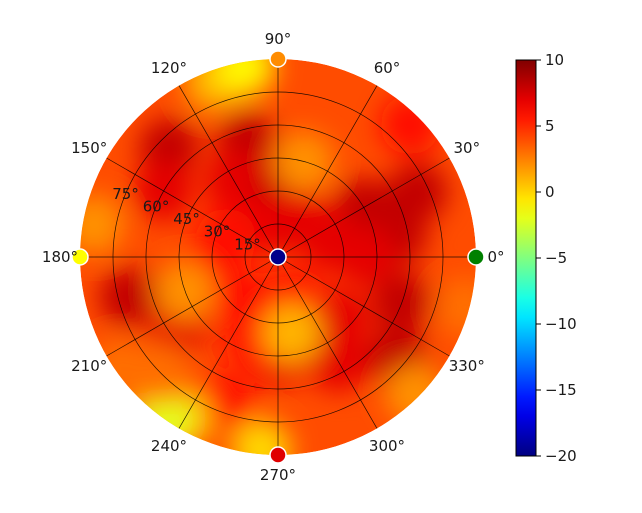  What do you see at coordinates (125, 194) in the screenshot?
I see `radial-tick-label: 75°` at bounding box center [125, 194].